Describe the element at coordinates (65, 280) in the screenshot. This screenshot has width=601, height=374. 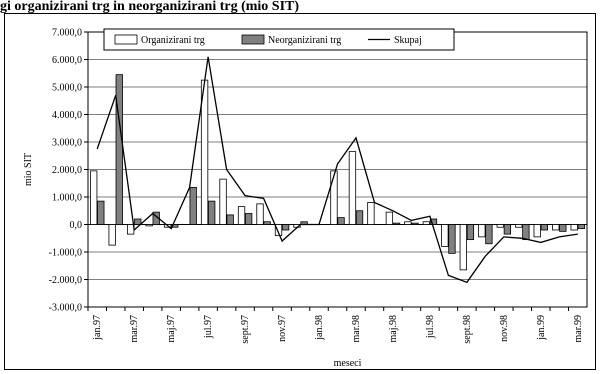
I see `y-tick-label: -2.000,0` at that location.